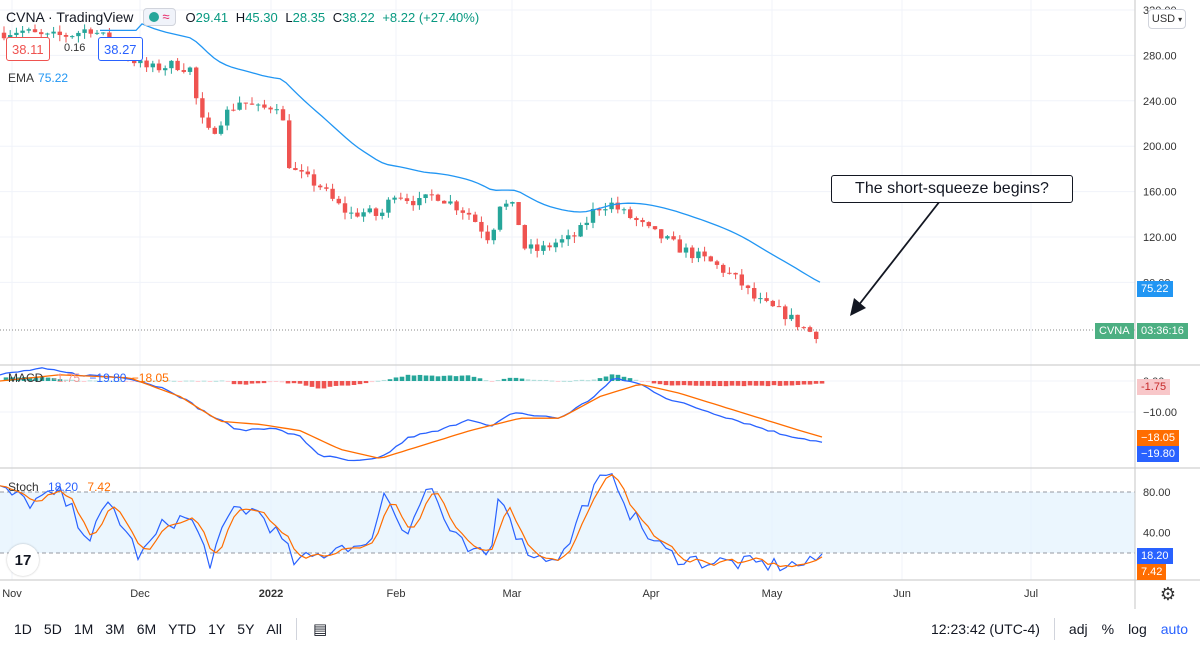 This screenshot has width=1200, height=649. What do you see at coordinates (146, 629) in the screenshot?
I see `timeframe-6m: 6M` at bounding box center [146, 629].